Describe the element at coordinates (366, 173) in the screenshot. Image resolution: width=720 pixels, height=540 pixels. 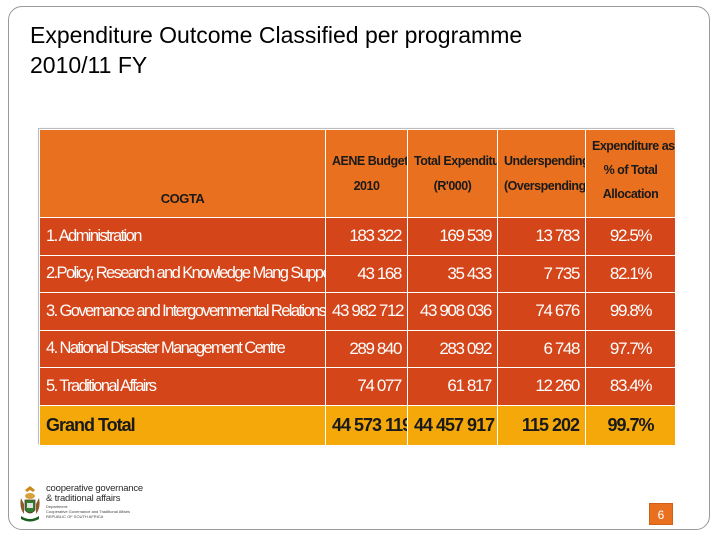
I see `header-budget: AENE Budget 2010` at that location.